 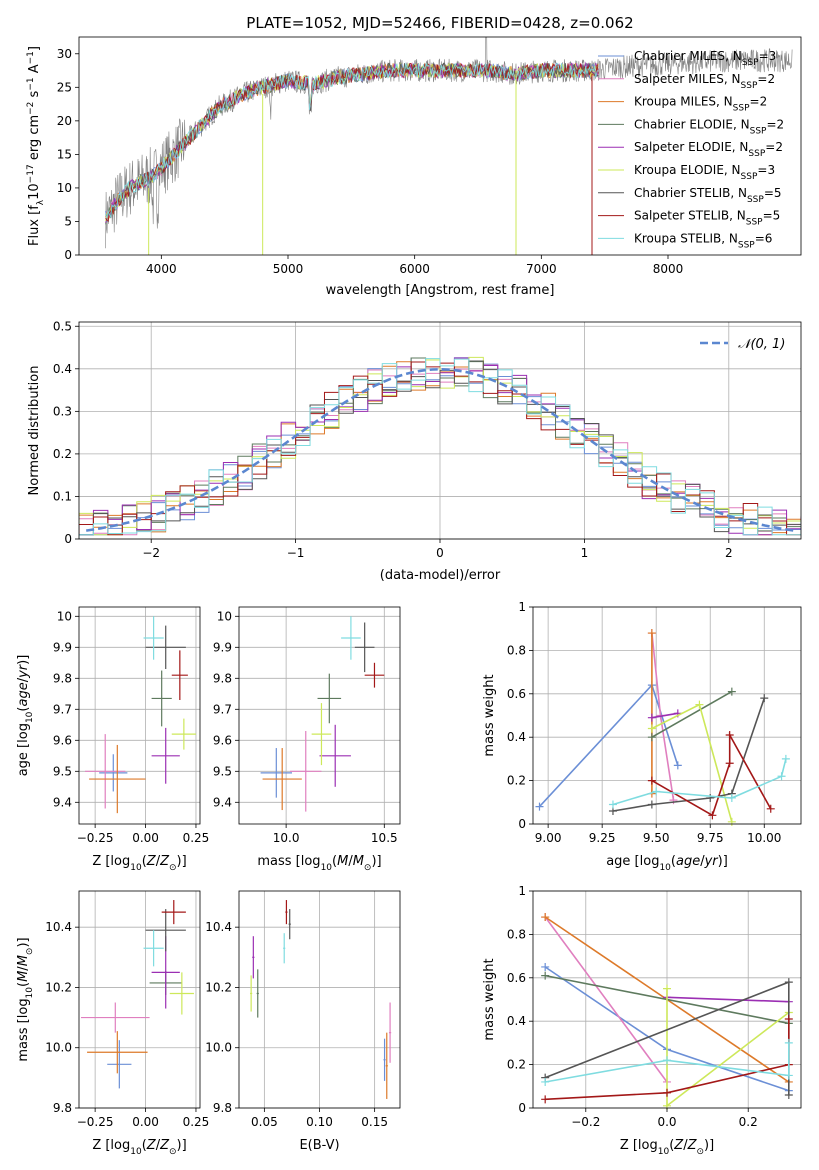 I want to click on x-tick-label: 9.75, so click(x=710, y=838).